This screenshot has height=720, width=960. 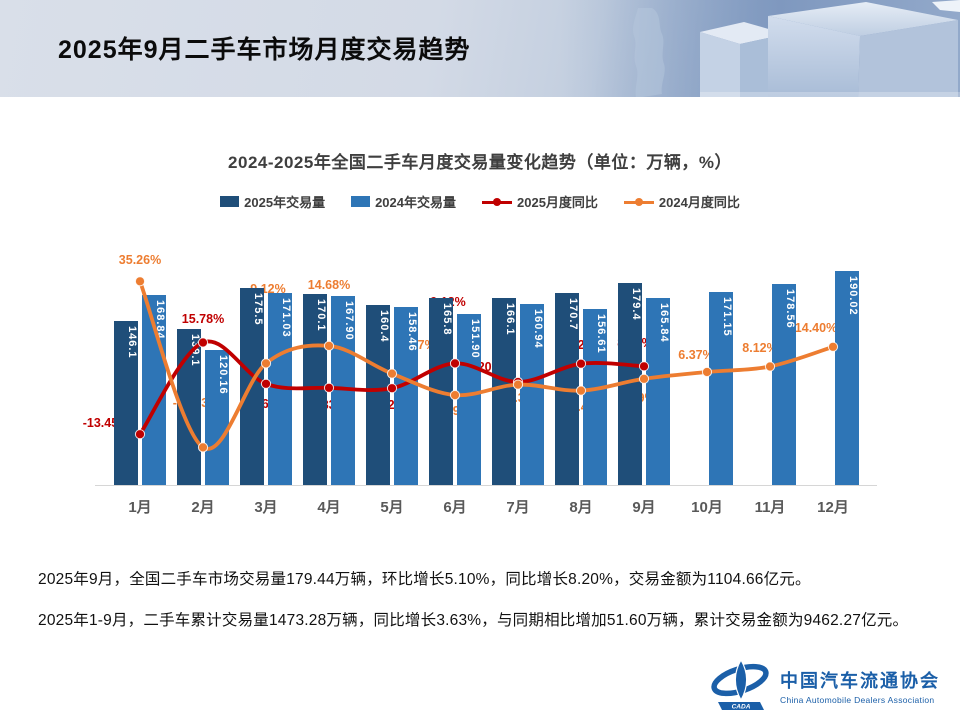 I want to click on bar-2024年交易量-2月: 120.16, so click(x=217, y=417).